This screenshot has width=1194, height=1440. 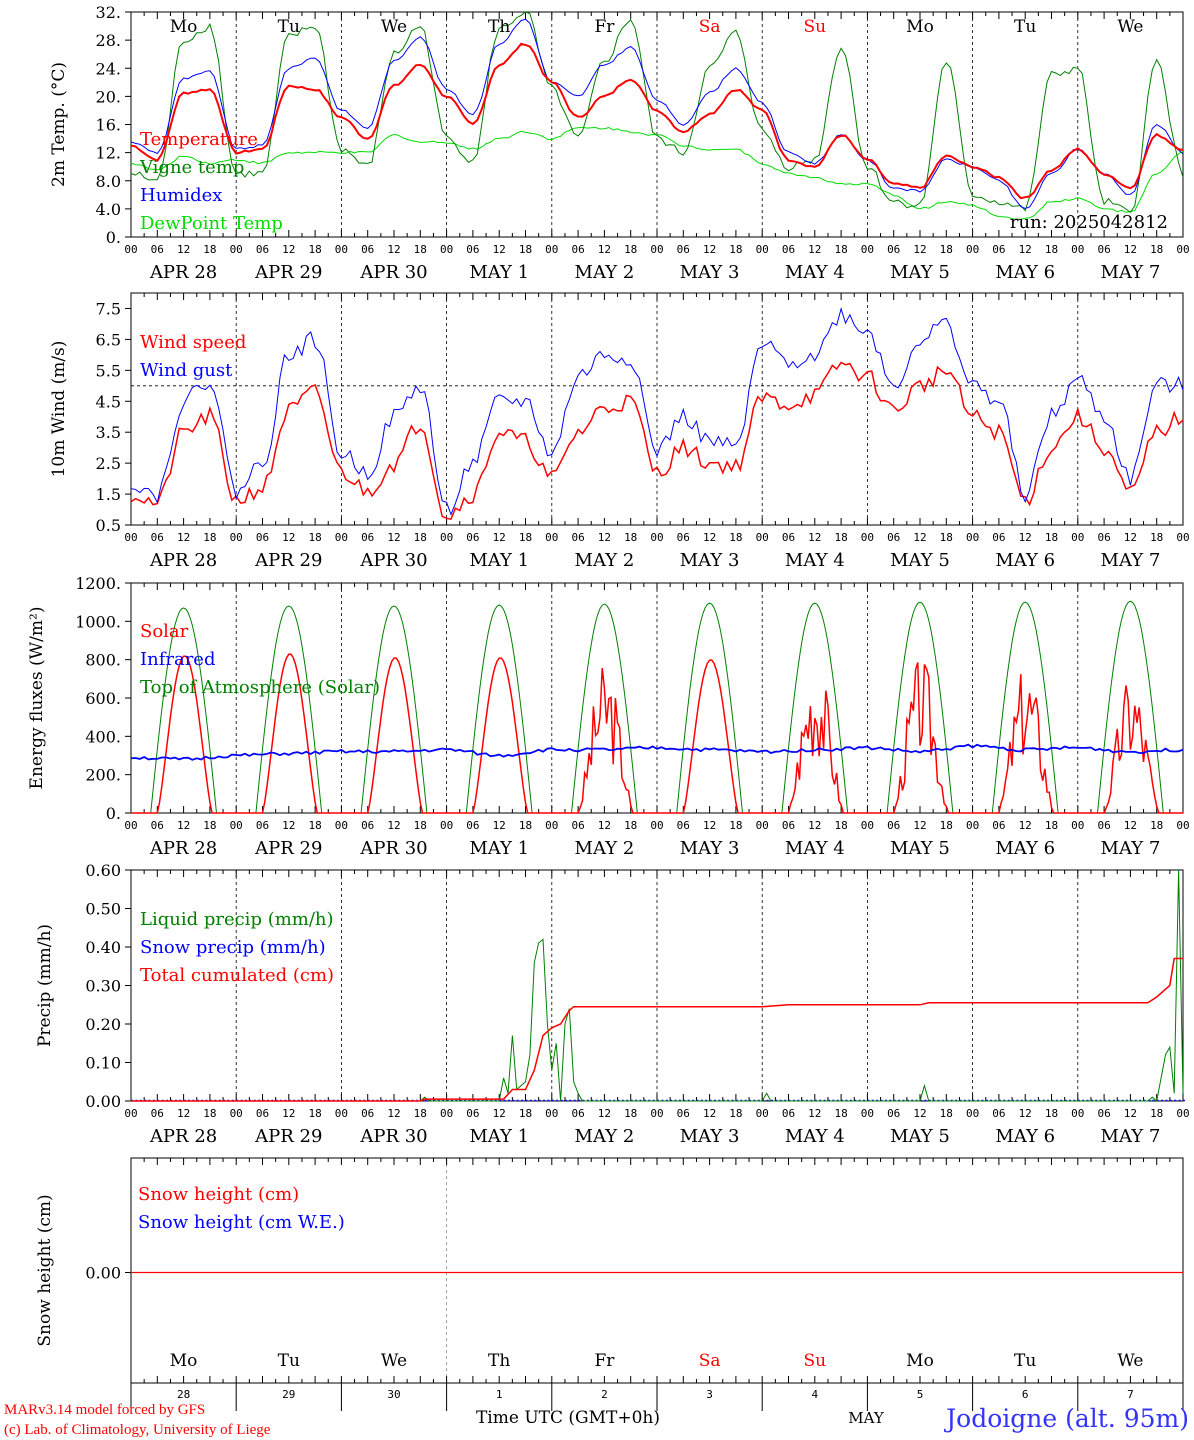 What do you see at coordinates (241, 1222) in the screenshot?
I see `snow-legend-entry: Snow height (cm W.E.)` at bounding box center [241, 1222].